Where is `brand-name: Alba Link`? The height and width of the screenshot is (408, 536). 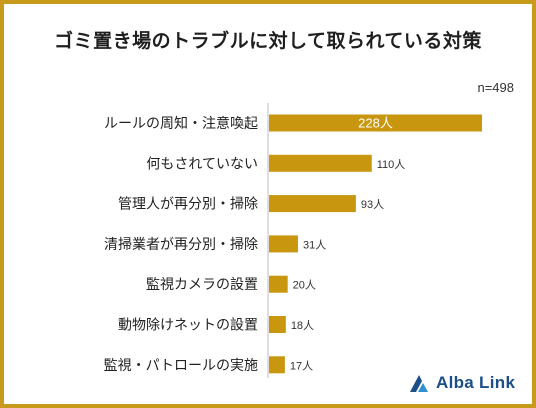
brand-name: Alba Link is located at coordinates (476, 382).